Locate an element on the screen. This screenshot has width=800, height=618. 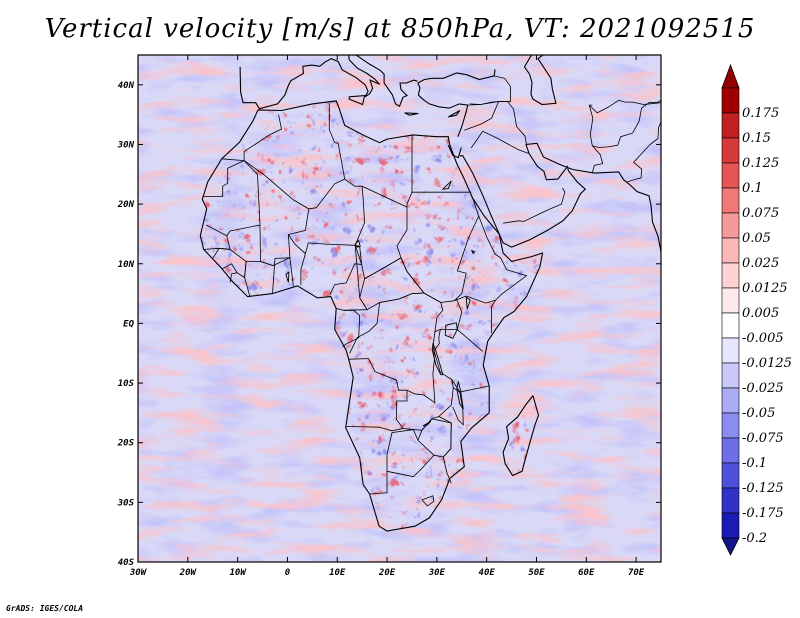
europe-coastline is located at coordinates (310, 82).